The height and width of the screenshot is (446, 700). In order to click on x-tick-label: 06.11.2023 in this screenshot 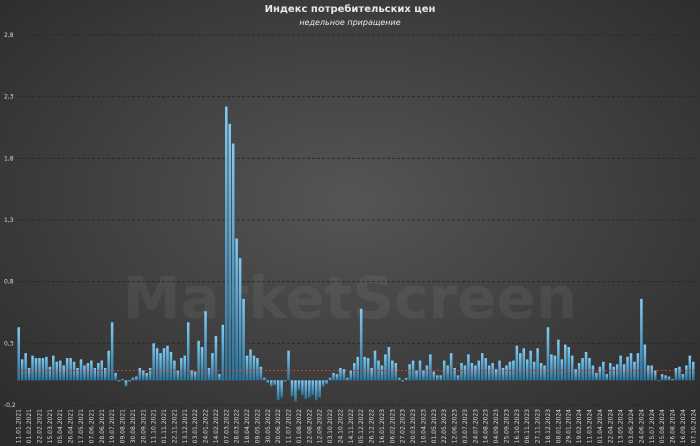, I will do `click(527, 426)`.